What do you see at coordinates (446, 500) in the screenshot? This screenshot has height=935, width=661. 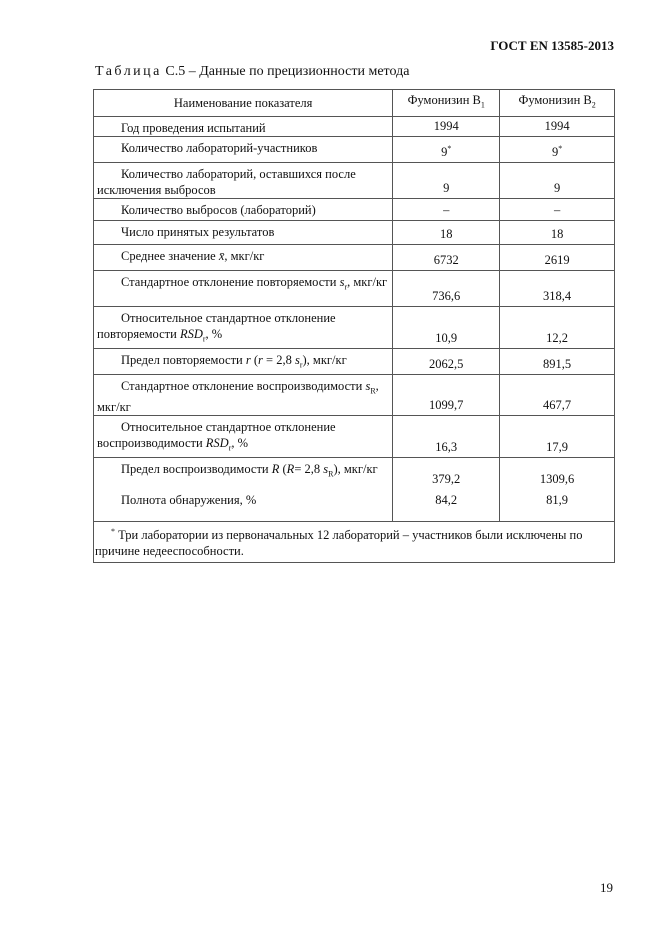 I see `value-text: 84,2` at bounding box center [446, 500].